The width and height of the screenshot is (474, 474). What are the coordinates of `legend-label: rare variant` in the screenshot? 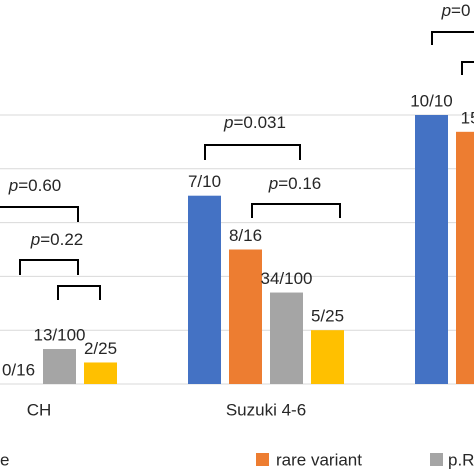 It's located at (319, 459).